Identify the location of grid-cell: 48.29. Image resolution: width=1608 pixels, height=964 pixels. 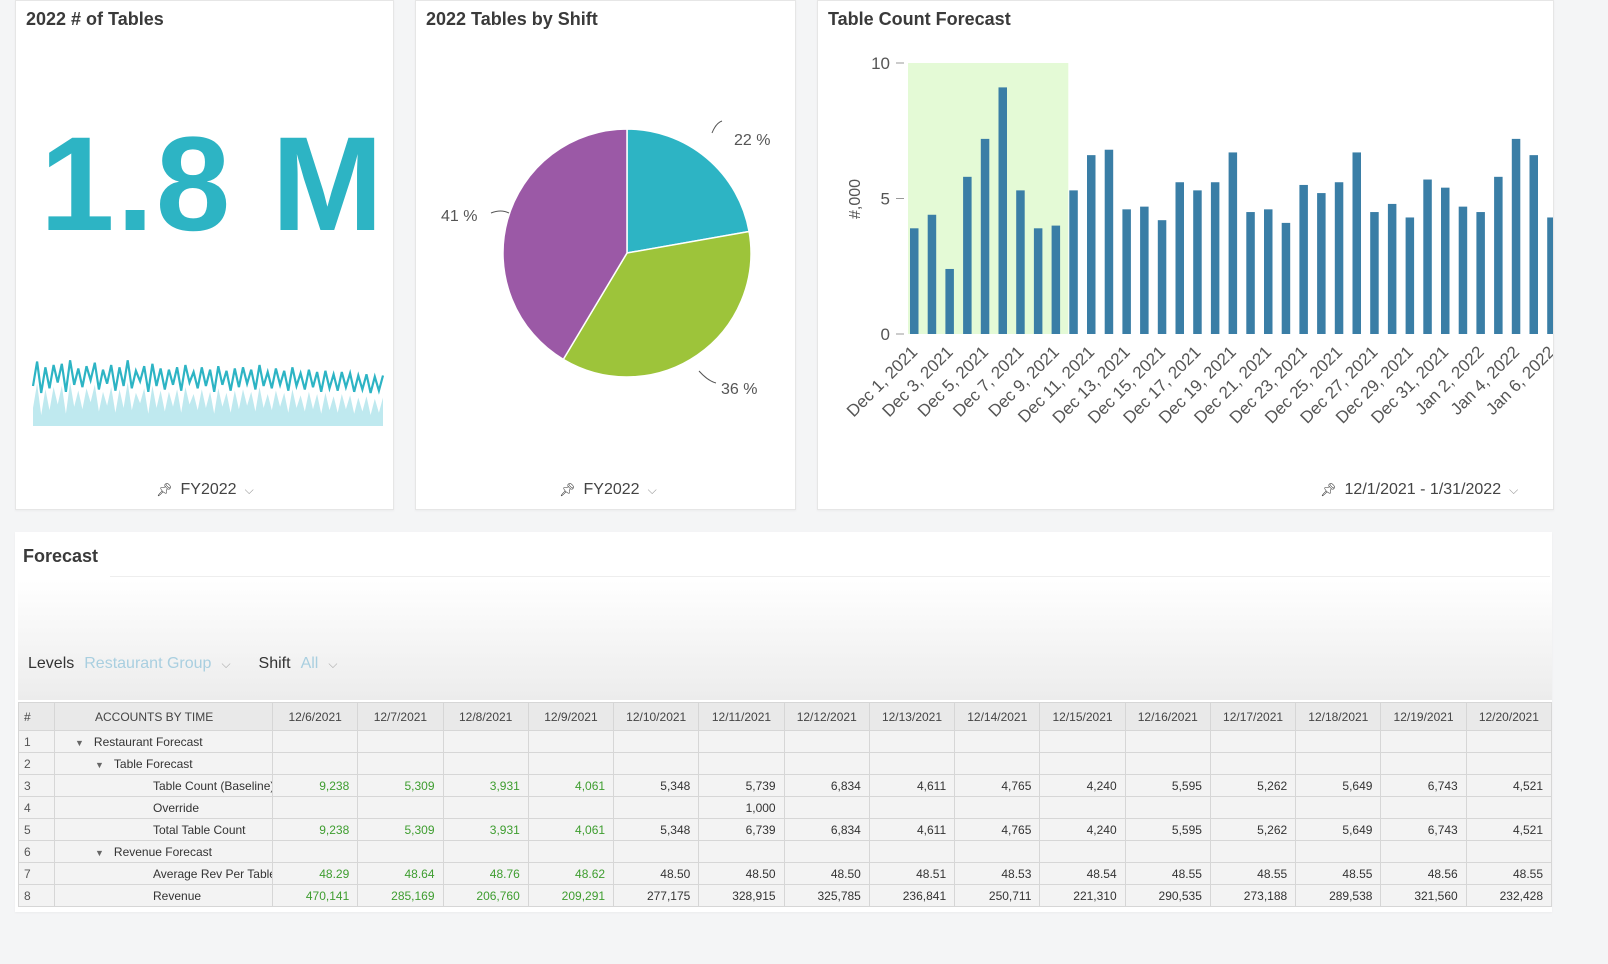
(315, 873).